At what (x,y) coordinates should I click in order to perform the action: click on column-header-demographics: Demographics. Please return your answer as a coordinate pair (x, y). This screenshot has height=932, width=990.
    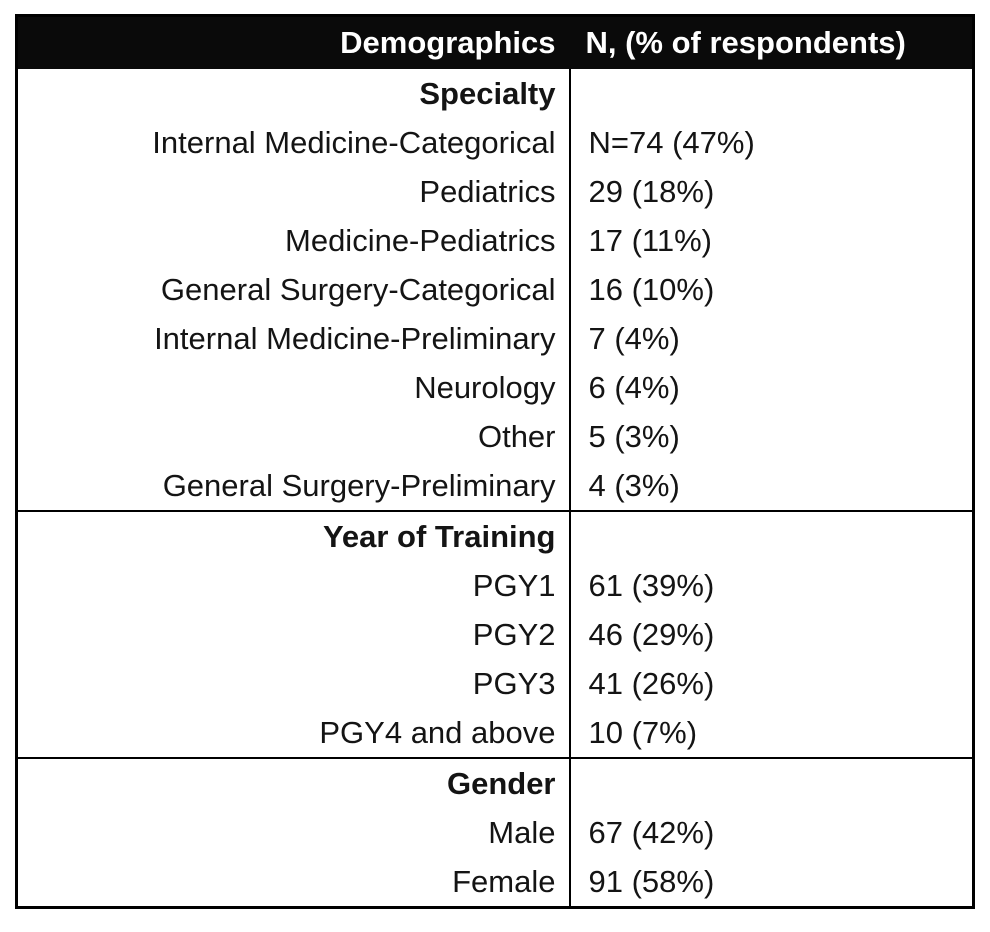
    Looking at the image, I should click on (293, 42).